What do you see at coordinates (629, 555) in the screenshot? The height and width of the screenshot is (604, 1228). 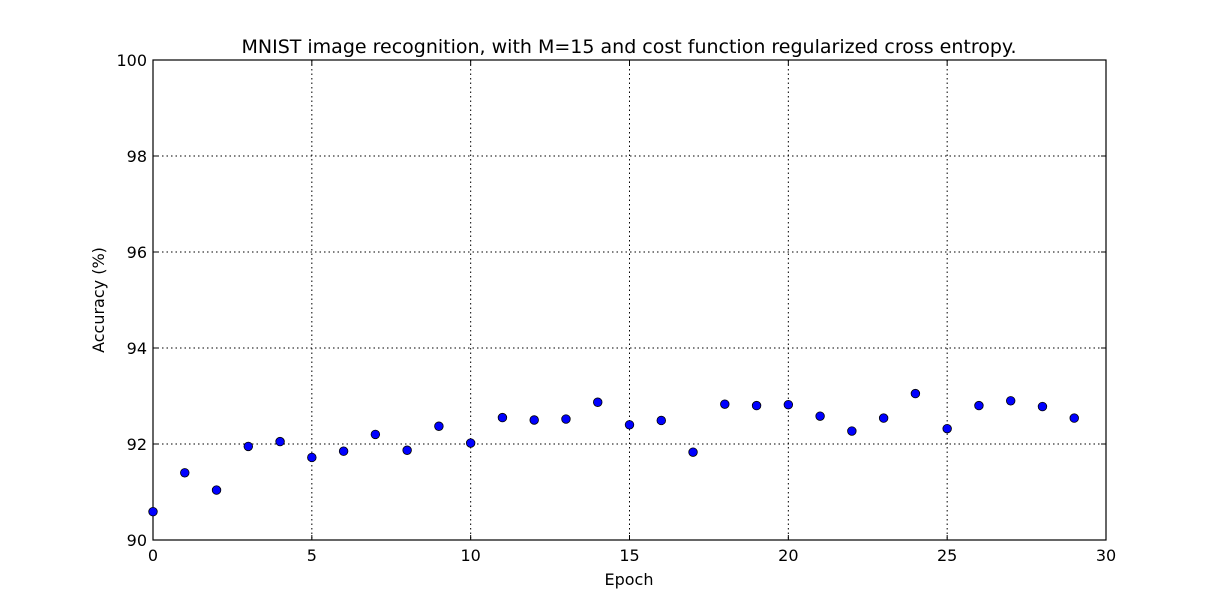 I see `x-tick-label: 15` at bounding box center [629, 555].